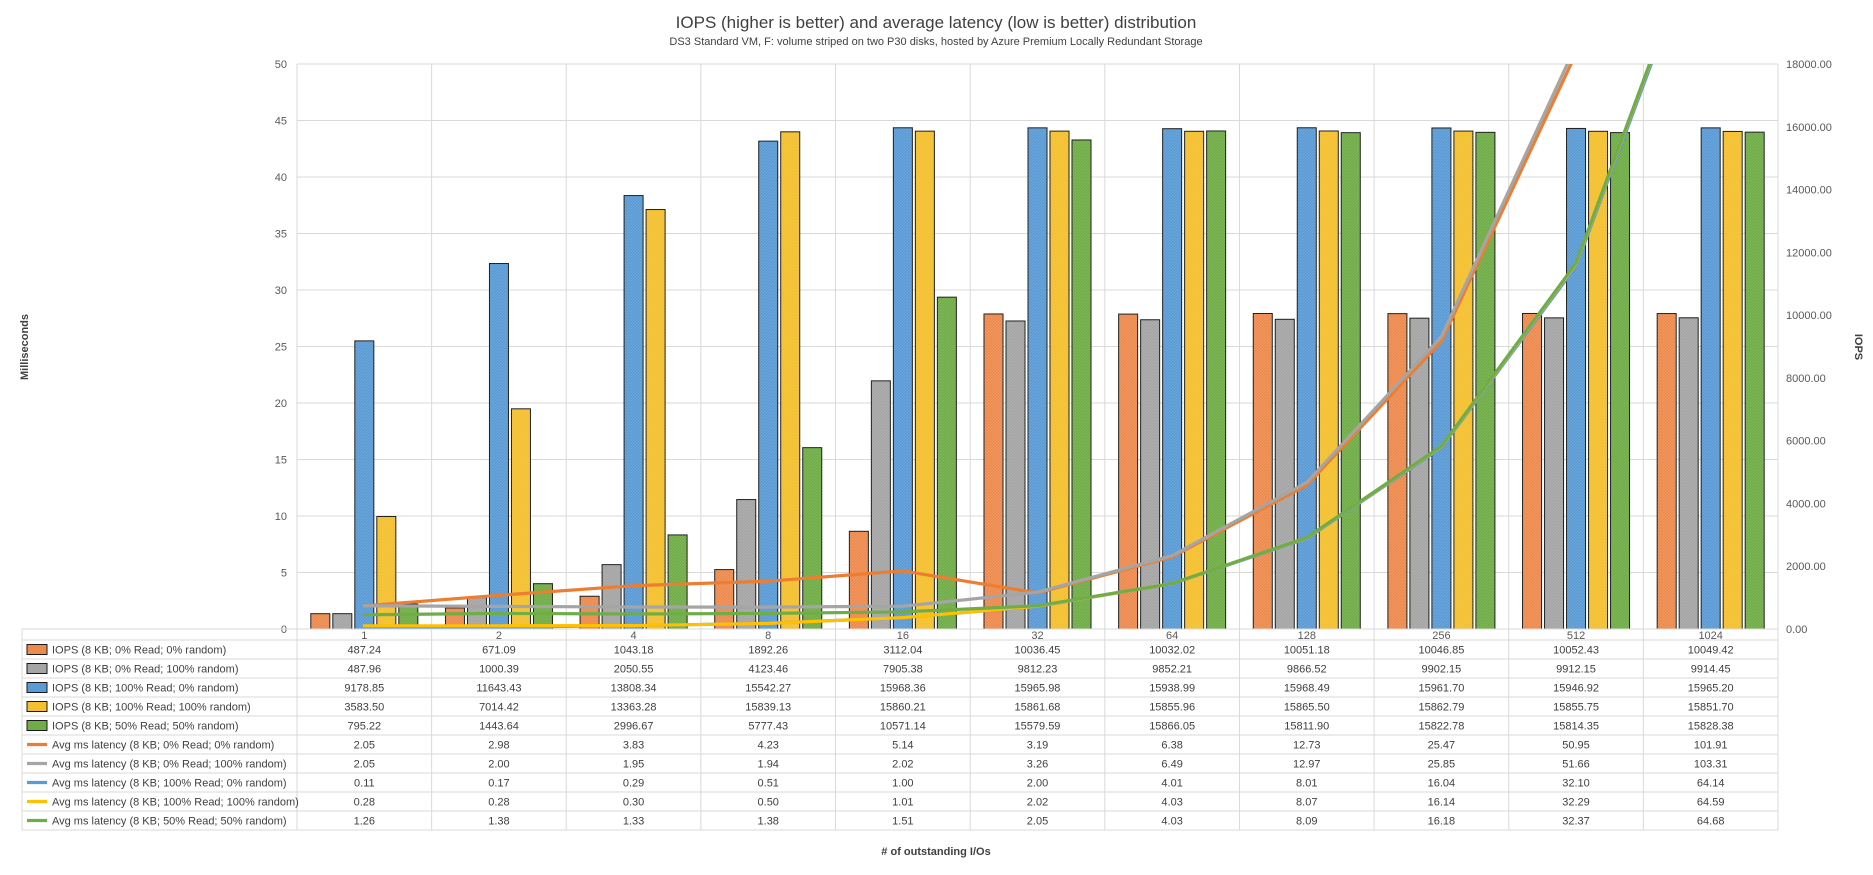 This screenshot has height=875, width=1873. Describe the element at coordinates (1442, 803) in the screenshot. I see `table-cell: 16.14` at that location.